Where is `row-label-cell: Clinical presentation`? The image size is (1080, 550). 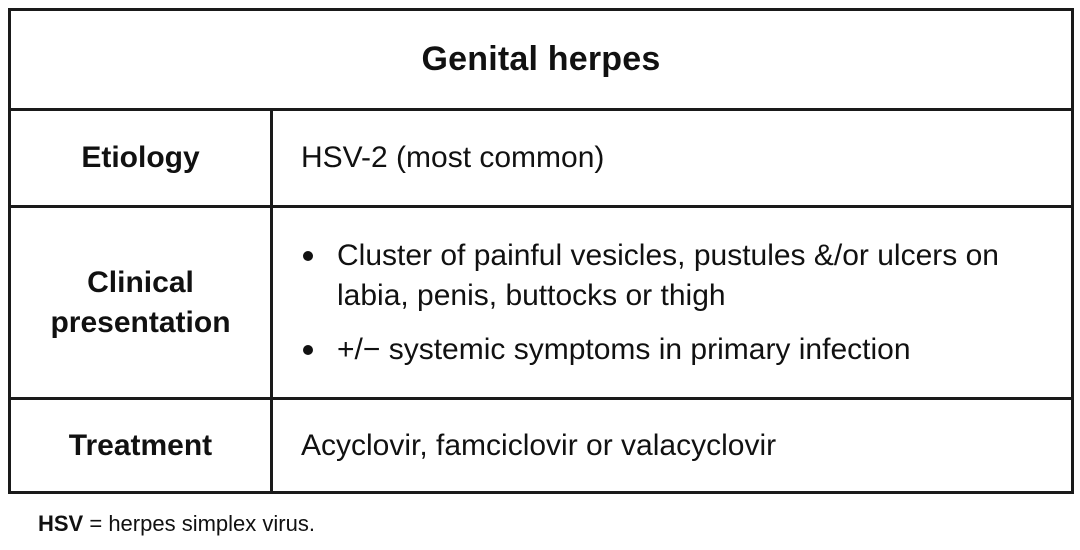 row-label-cell: Clinical presentation is located at coordinates (142, 302).